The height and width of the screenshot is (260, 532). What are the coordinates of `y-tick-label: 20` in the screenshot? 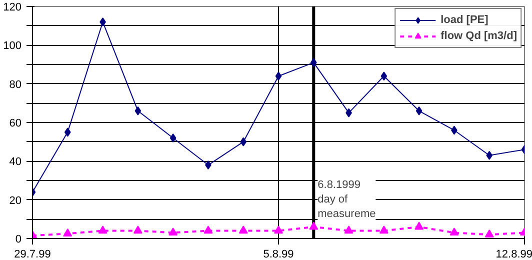 It's located at (15, 200).